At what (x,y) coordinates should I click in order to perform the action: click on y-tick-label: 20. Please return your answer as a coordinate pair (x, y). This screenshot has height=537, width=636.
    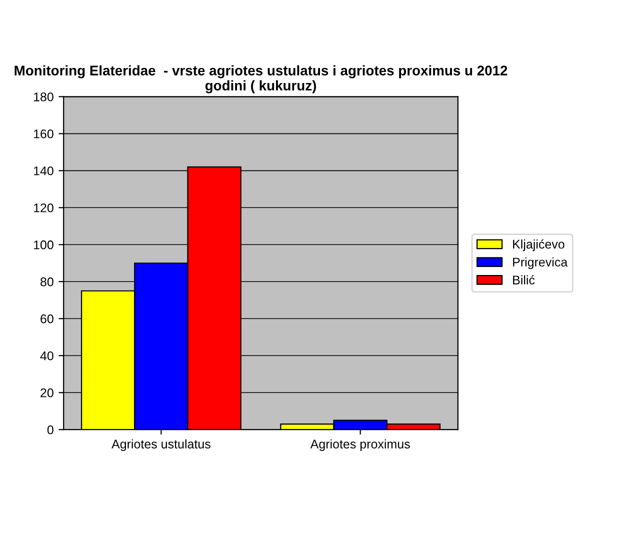
    Looking at the image, I should click on (47, 393).